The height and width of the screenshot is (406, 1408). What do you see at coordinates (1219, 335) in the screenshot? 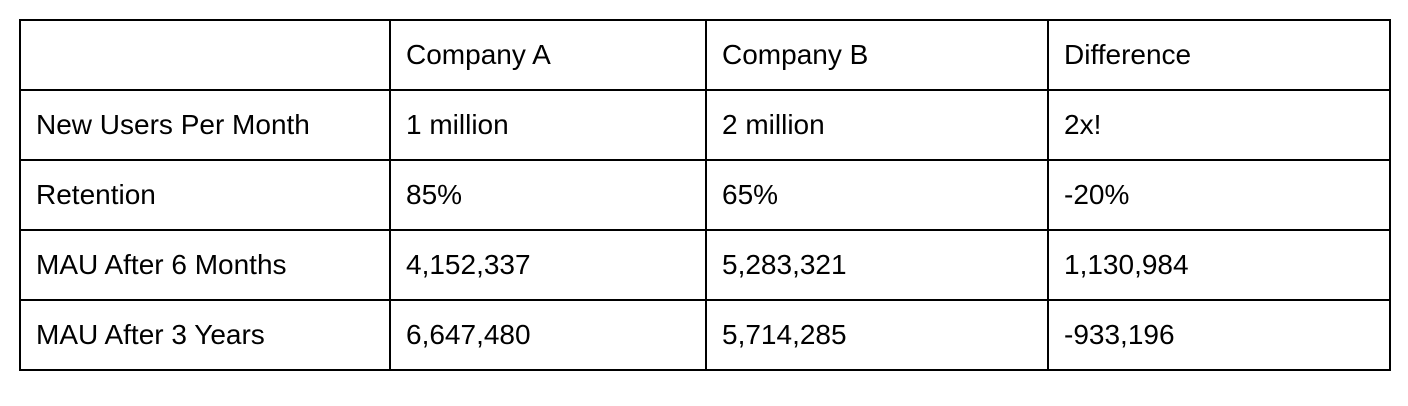
I see `table-cell: -933,196` at bounding box center [1219, 335].